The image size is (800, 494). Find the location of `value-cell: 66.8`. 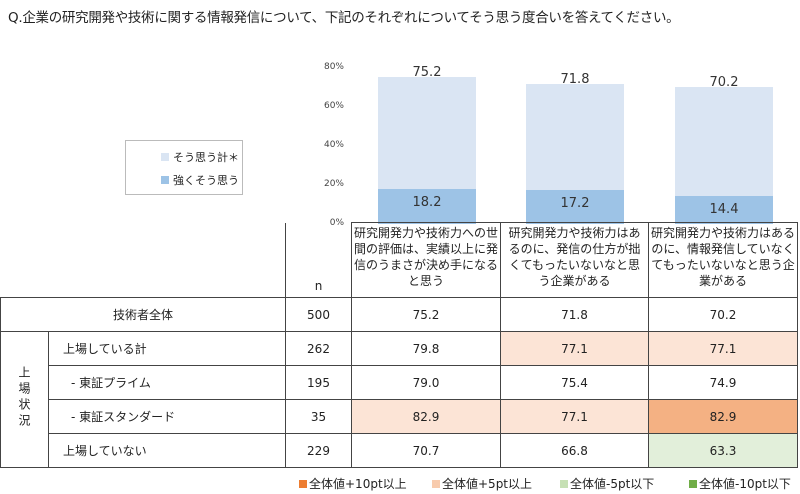

value-cell: 66.8 is located at coordinates (574, 450).